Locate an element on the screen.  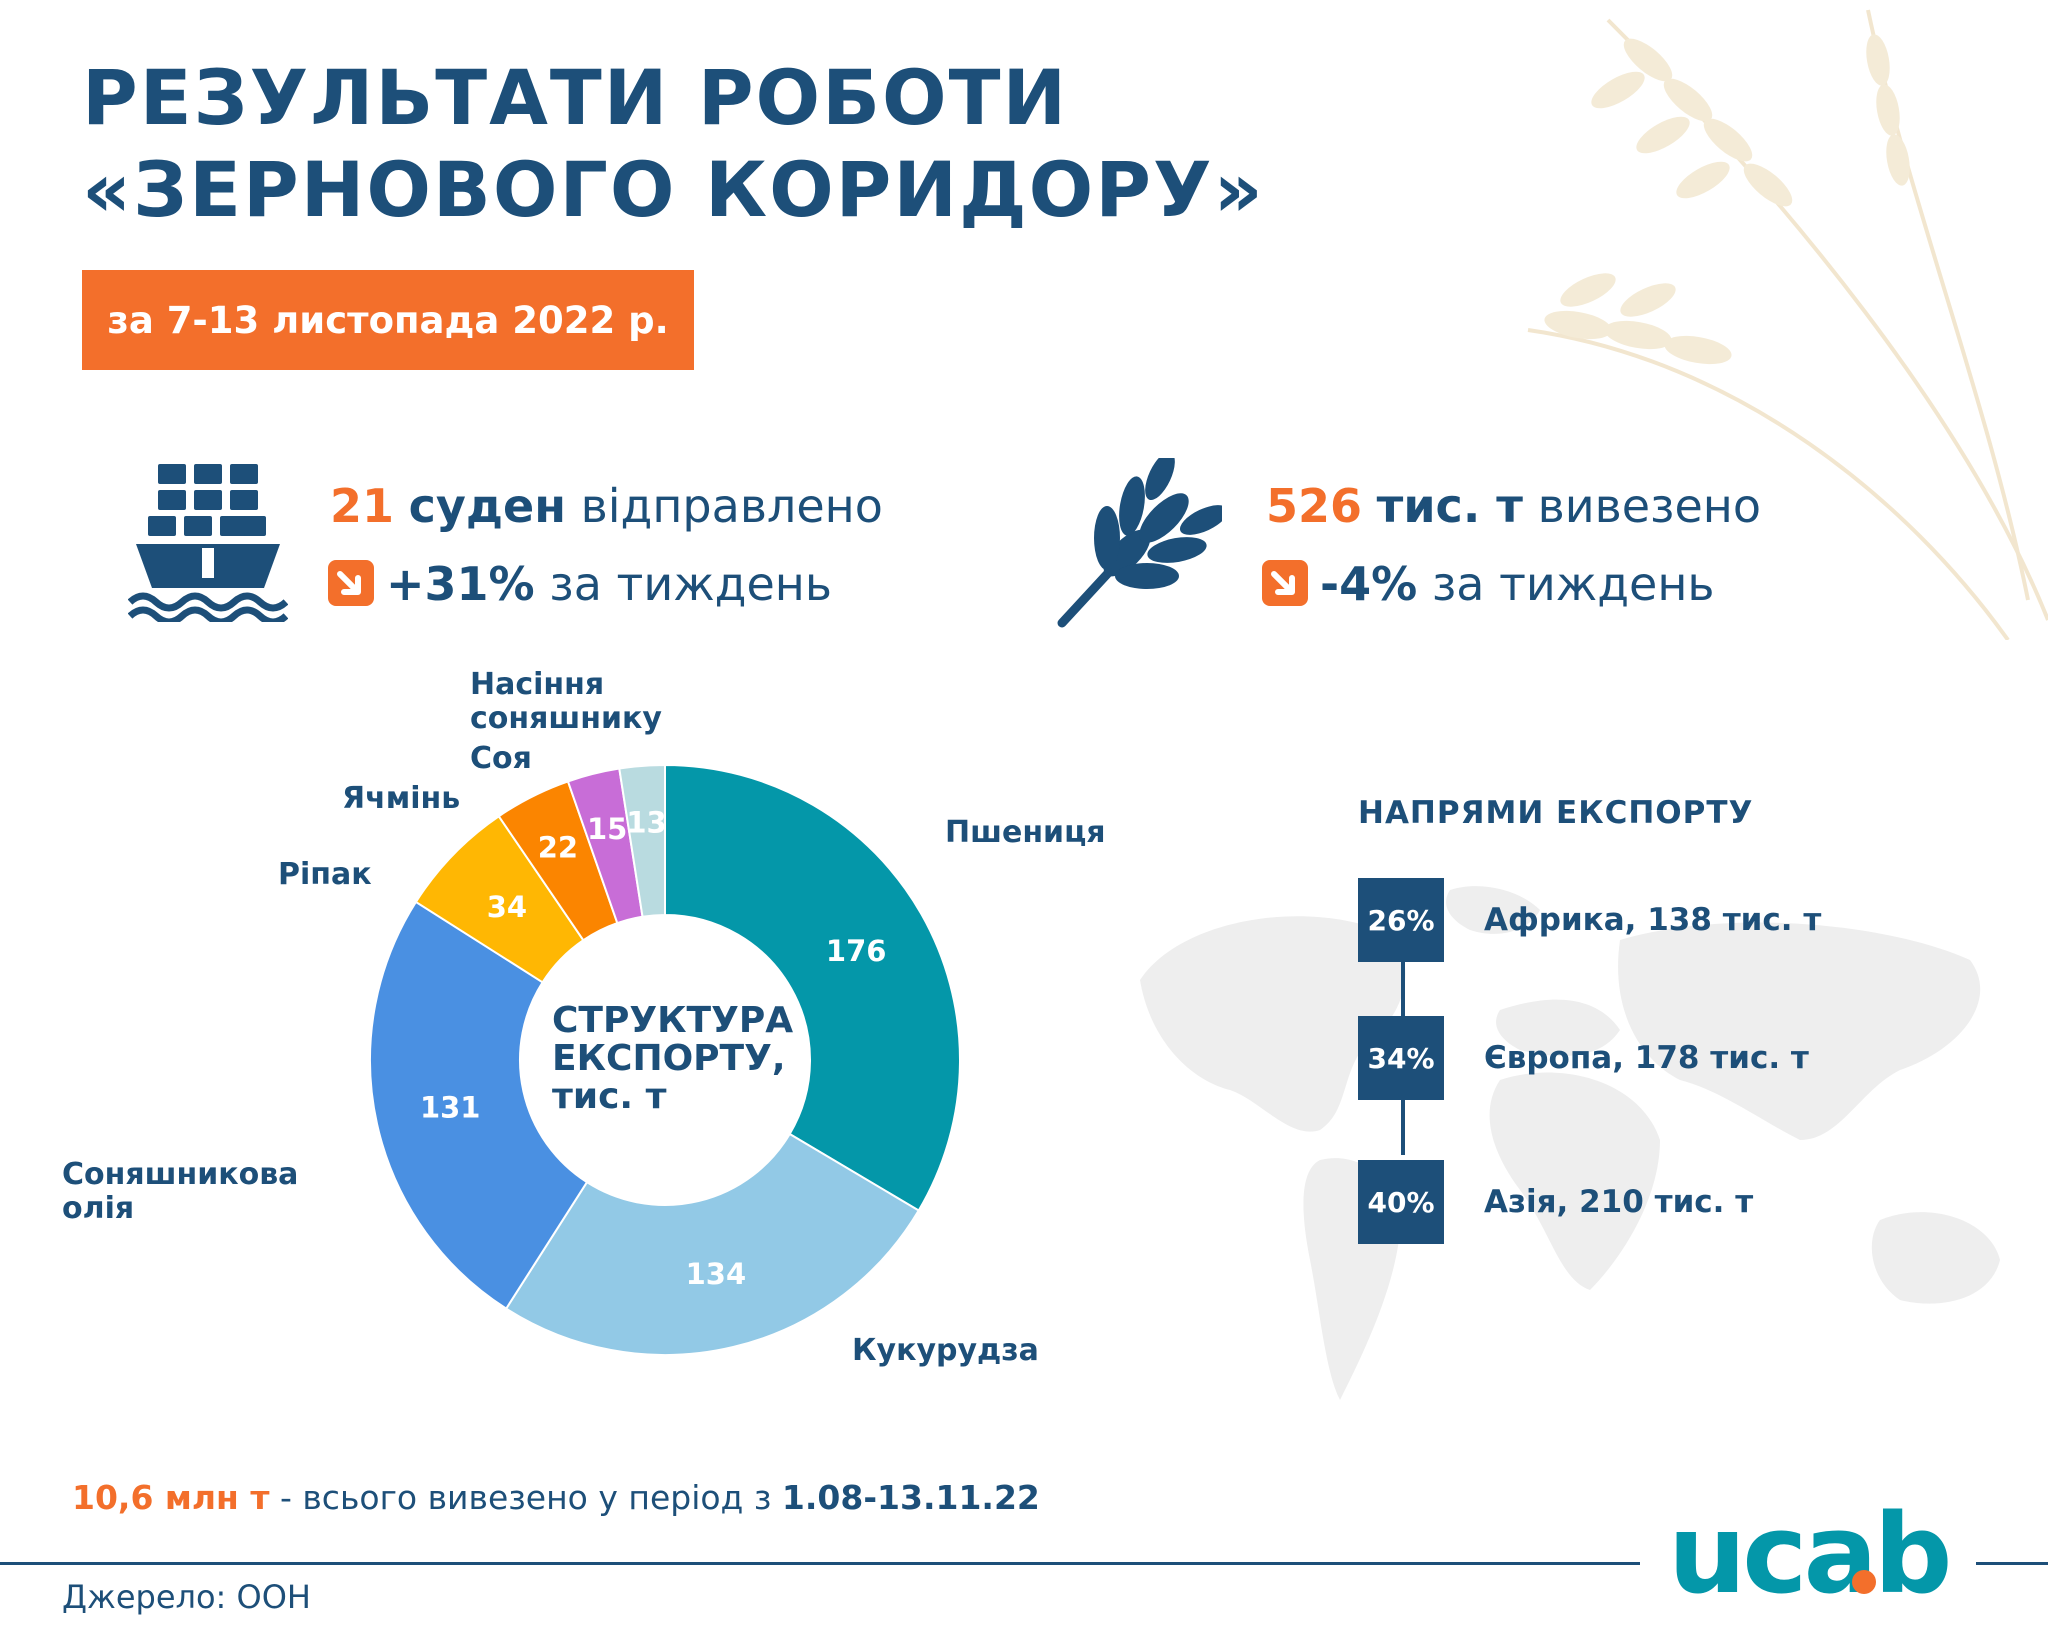
donut-category-label-6: Насіння соняшнику is located at coordinates (566, 701).